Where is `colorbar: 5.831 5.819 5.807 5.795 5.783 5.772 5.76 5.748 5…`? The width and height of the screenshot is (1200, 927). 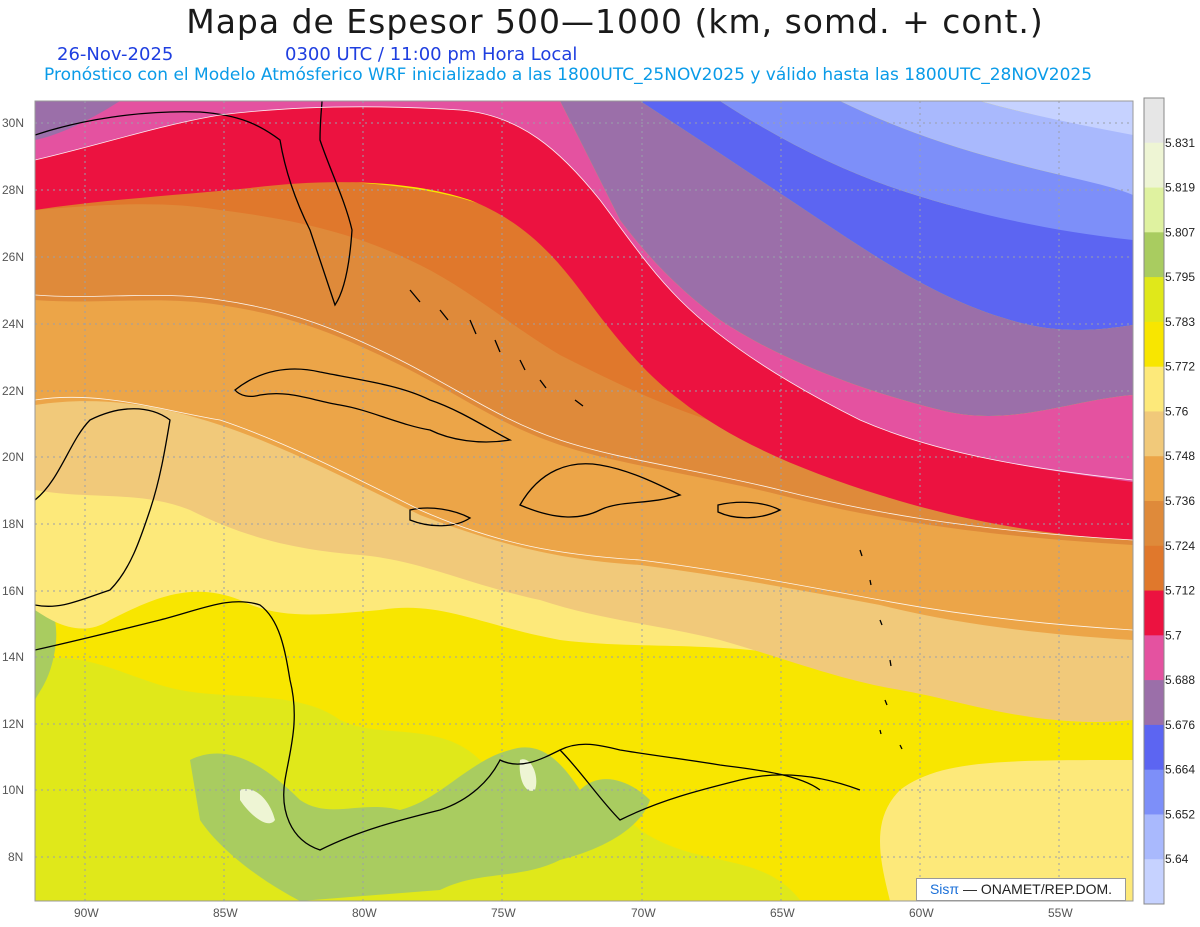 colorbar: 5.831 5.819 5.807 5.795 5.783 5.772 5.76 5.748 5… is located at coordinates (1169, 501).